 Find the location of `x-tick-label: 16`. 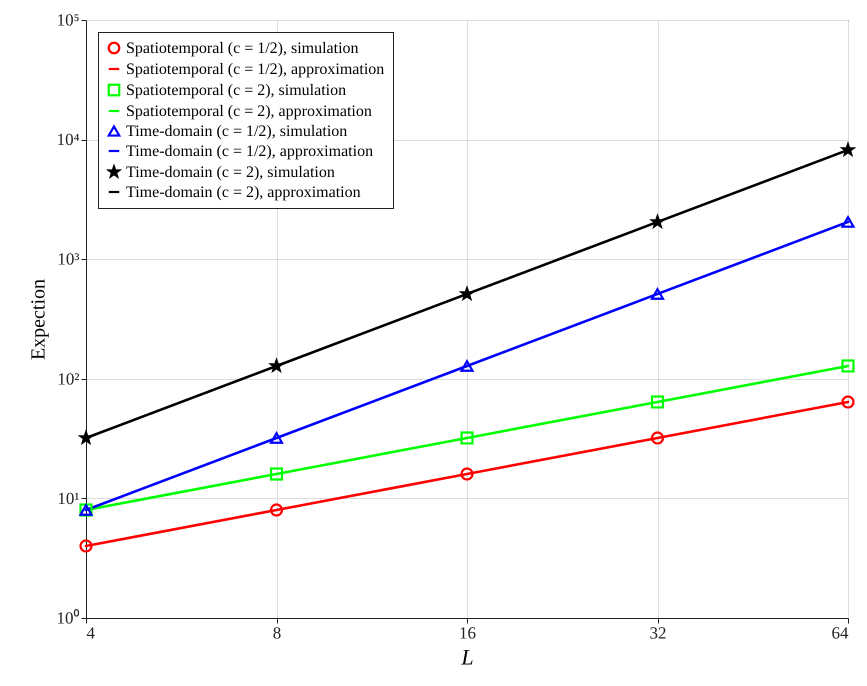

x-tick-label: 16 is located at coordinates (467, 633).